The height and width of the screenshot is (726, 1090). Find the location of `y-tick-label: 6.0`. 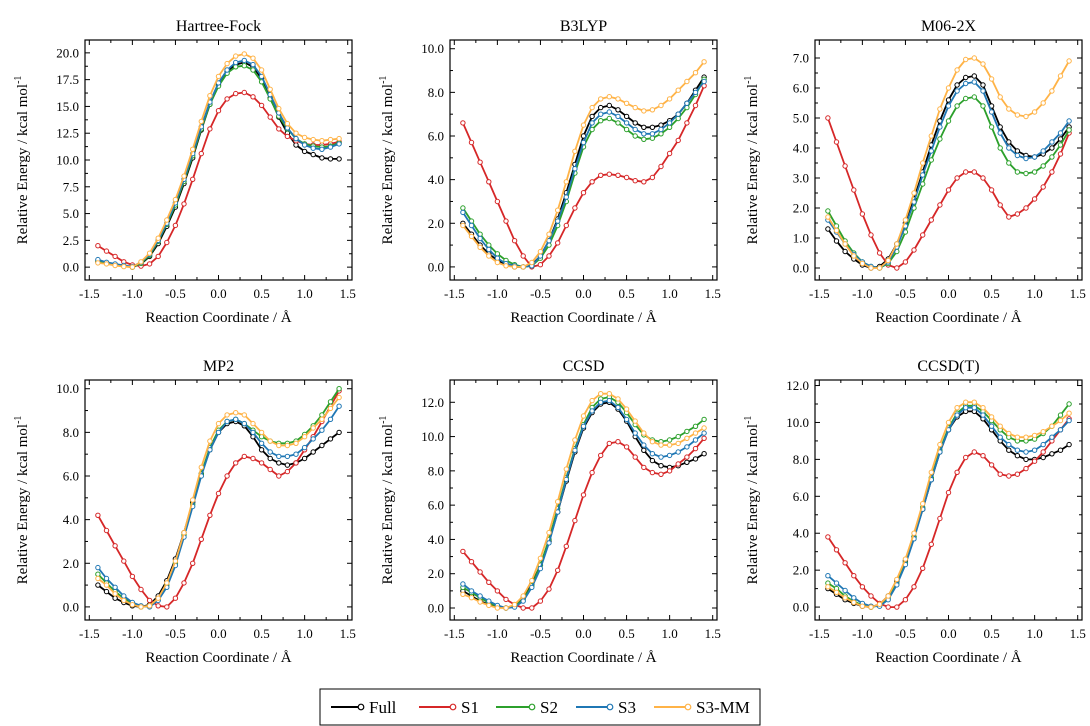

y-tick-label: 6.0 is located at coordinates (71, 476).